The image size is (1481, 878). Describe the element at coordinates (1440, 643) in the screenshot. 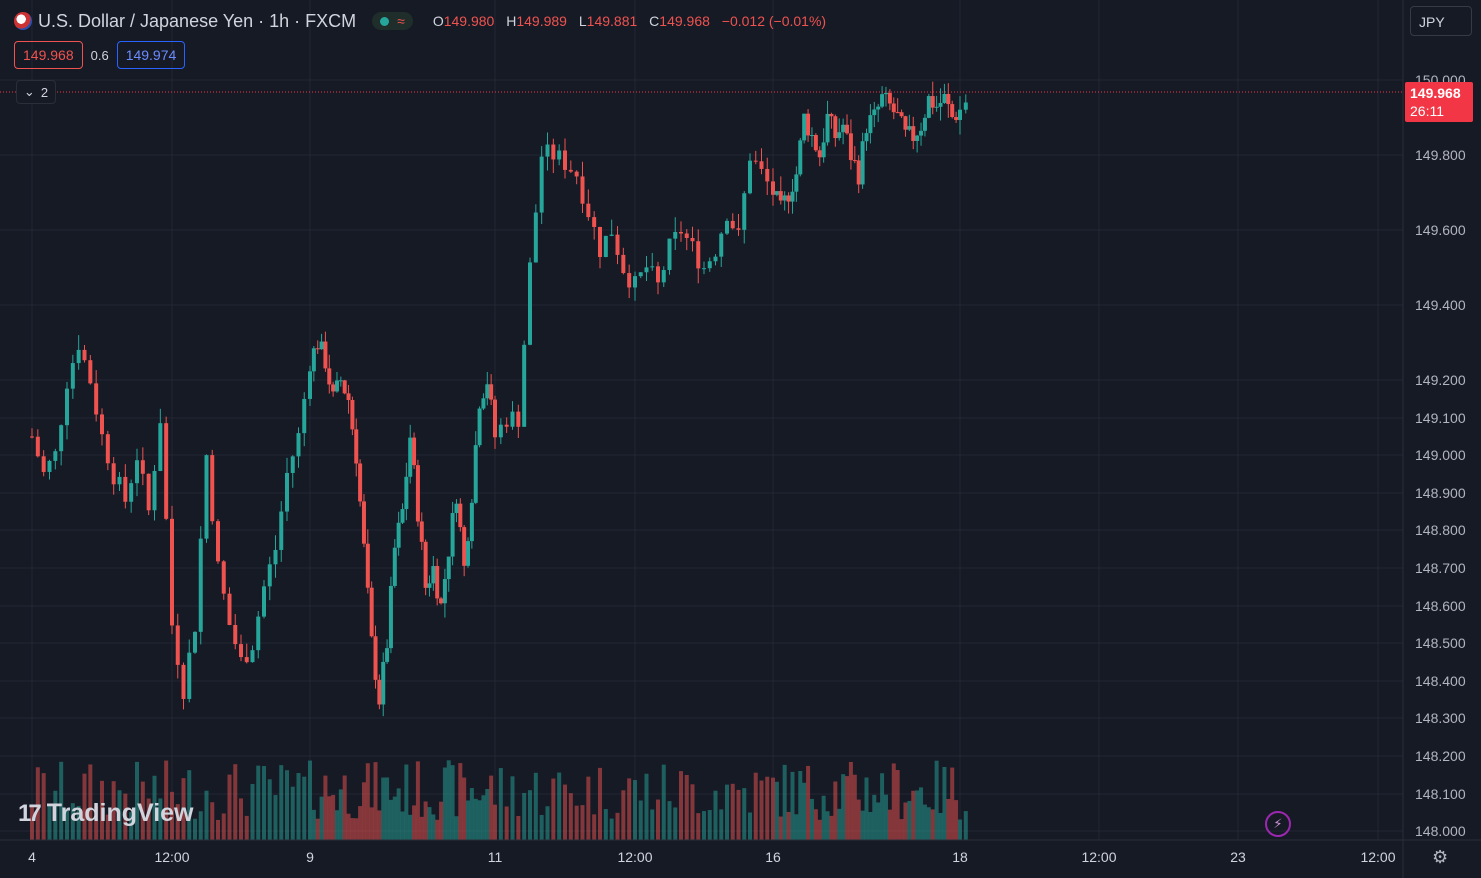

I see `price-tick-label: 148.500` at that location.